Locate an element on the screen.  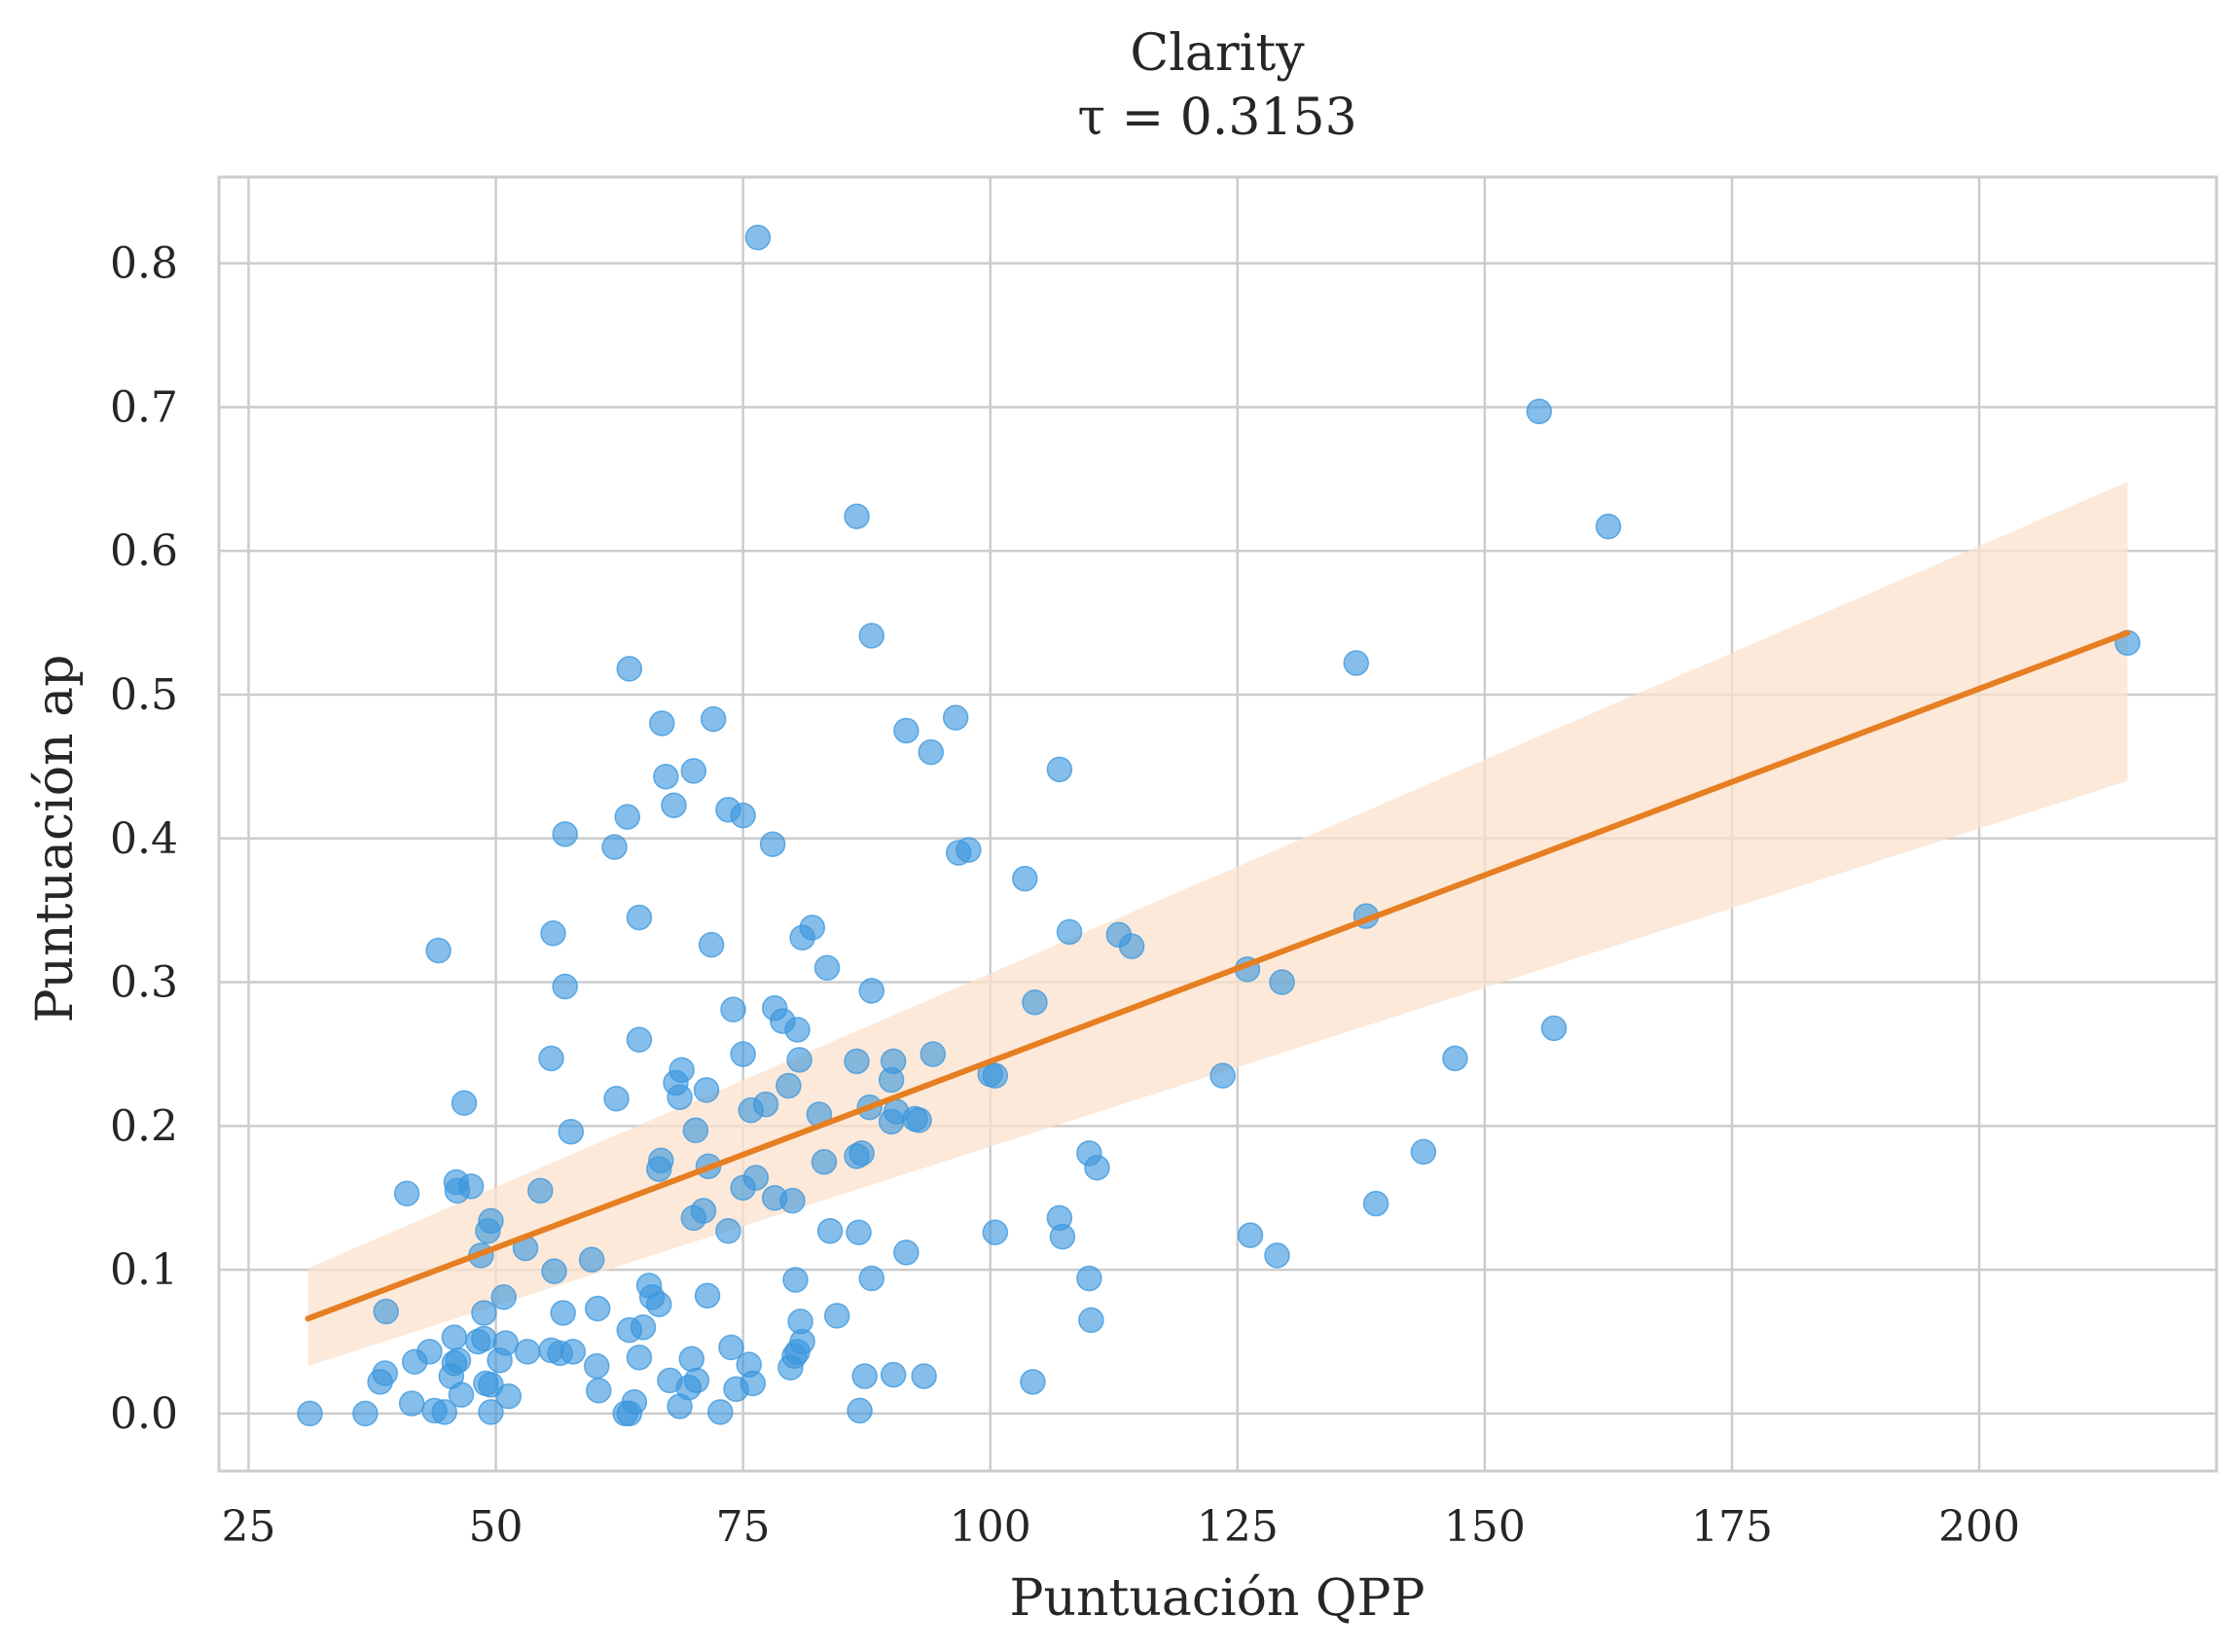
x-tick-label: 25 is located at coordinates (248, 1527).